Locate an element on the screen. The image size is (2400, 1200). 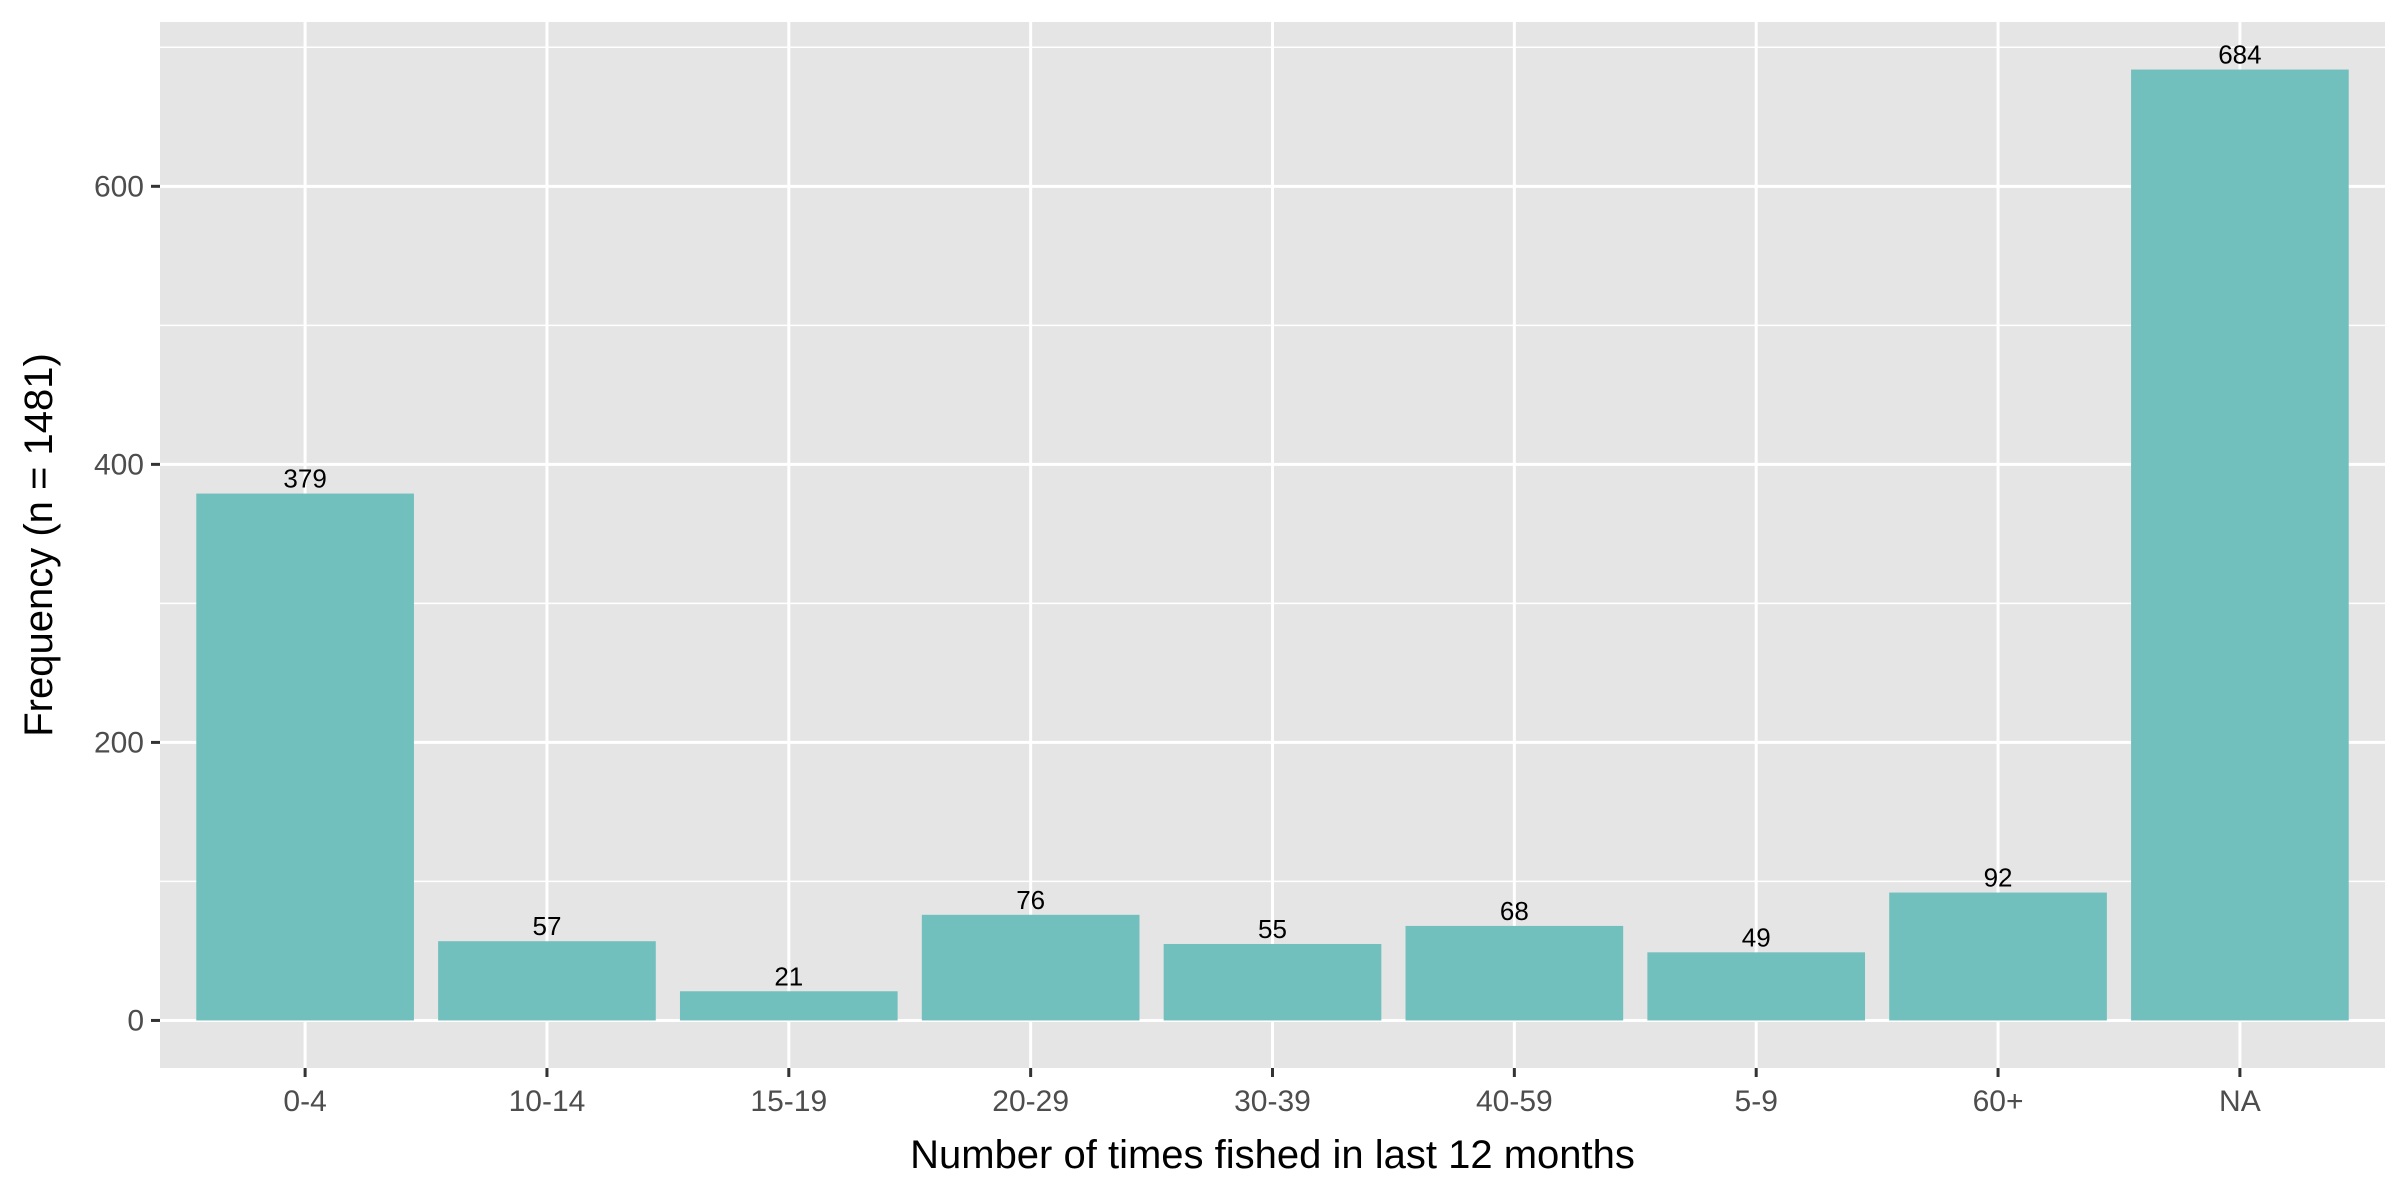
bar-60+ is located at coordinates (1998, 956).